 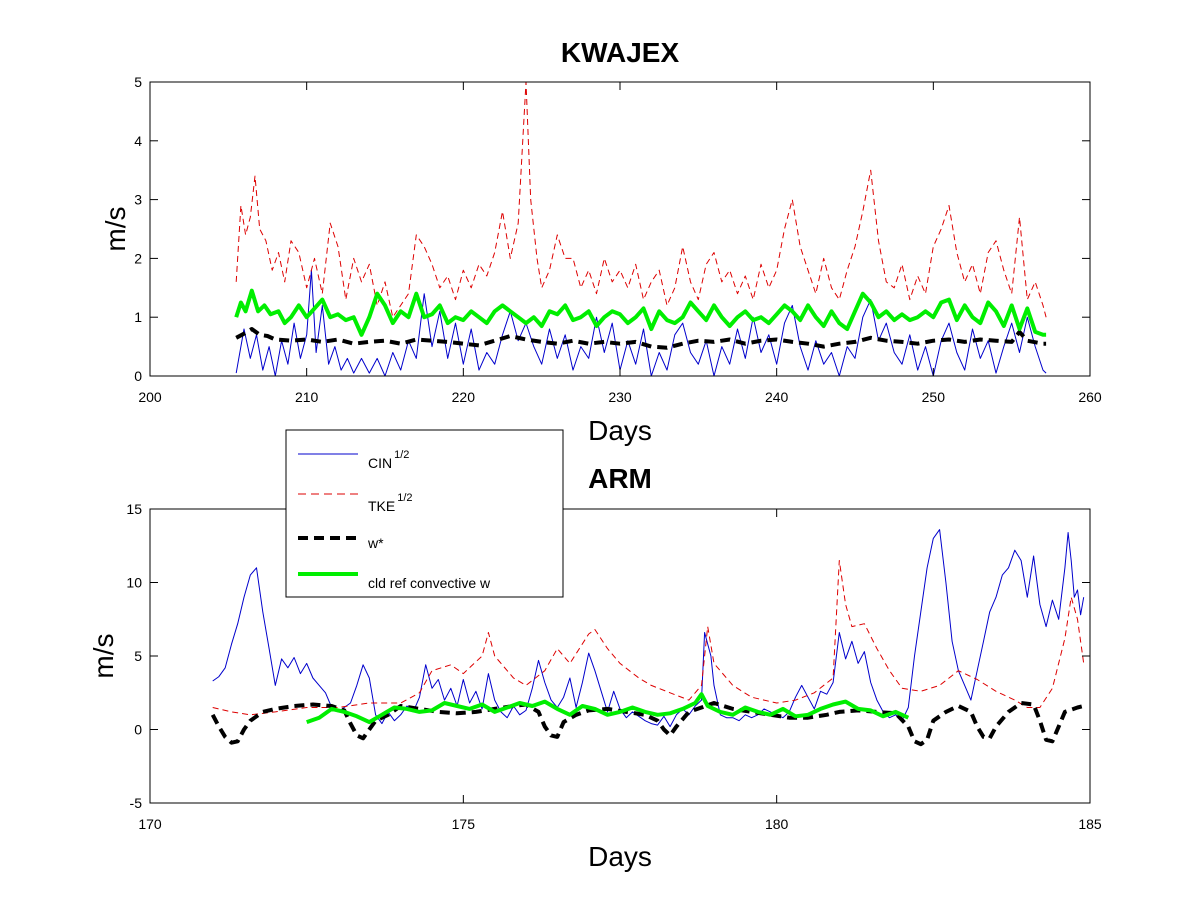 I want to click on kwajex-x-axis-label: Days, so click(x=620, y=430).